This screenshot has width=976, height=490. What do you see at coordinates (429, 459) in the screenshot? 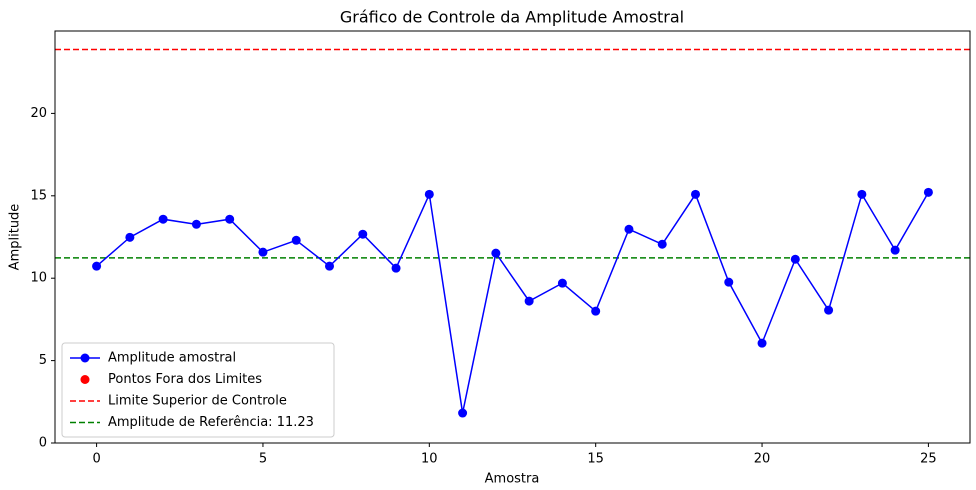
I see `x-tick-label: 10` at bounding box center [429, 459].